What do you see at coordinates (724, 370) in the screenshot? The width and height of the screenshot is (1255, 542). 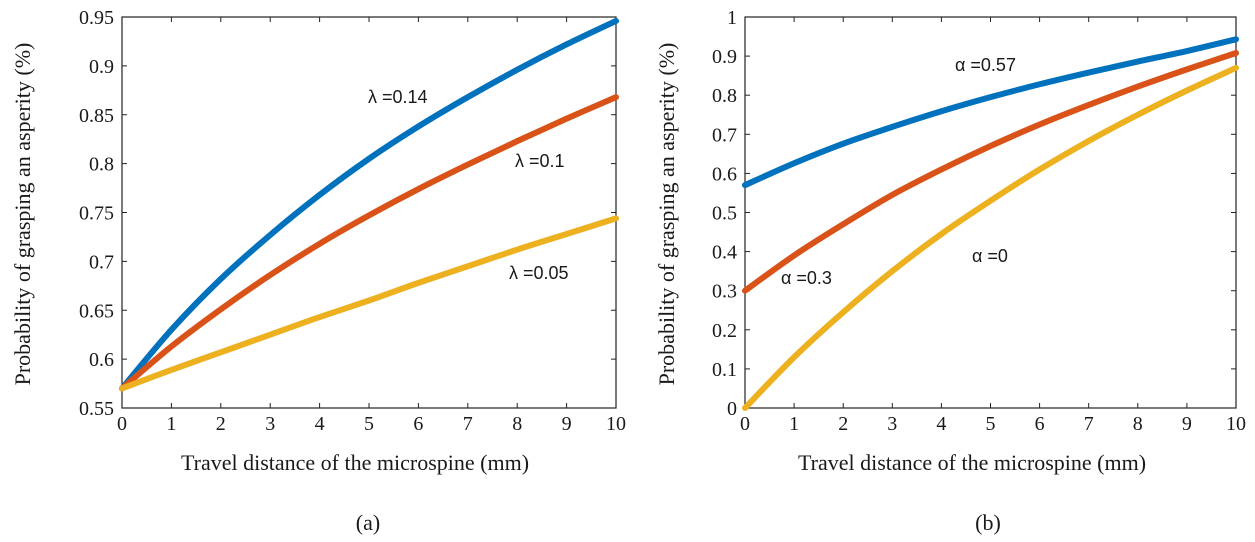 I see `chart-b-y-tick-label: 0.1` at bounding box center [724, 370].